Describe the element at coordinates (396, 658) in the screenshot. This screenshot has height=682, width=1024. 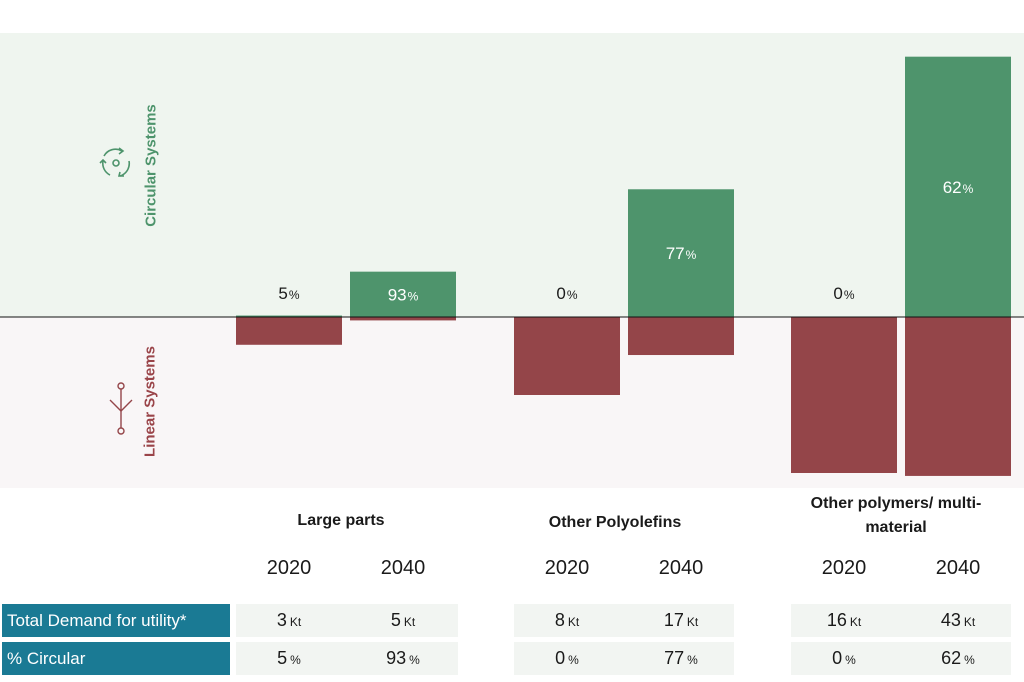
I see `cell-value: 93` at that location.